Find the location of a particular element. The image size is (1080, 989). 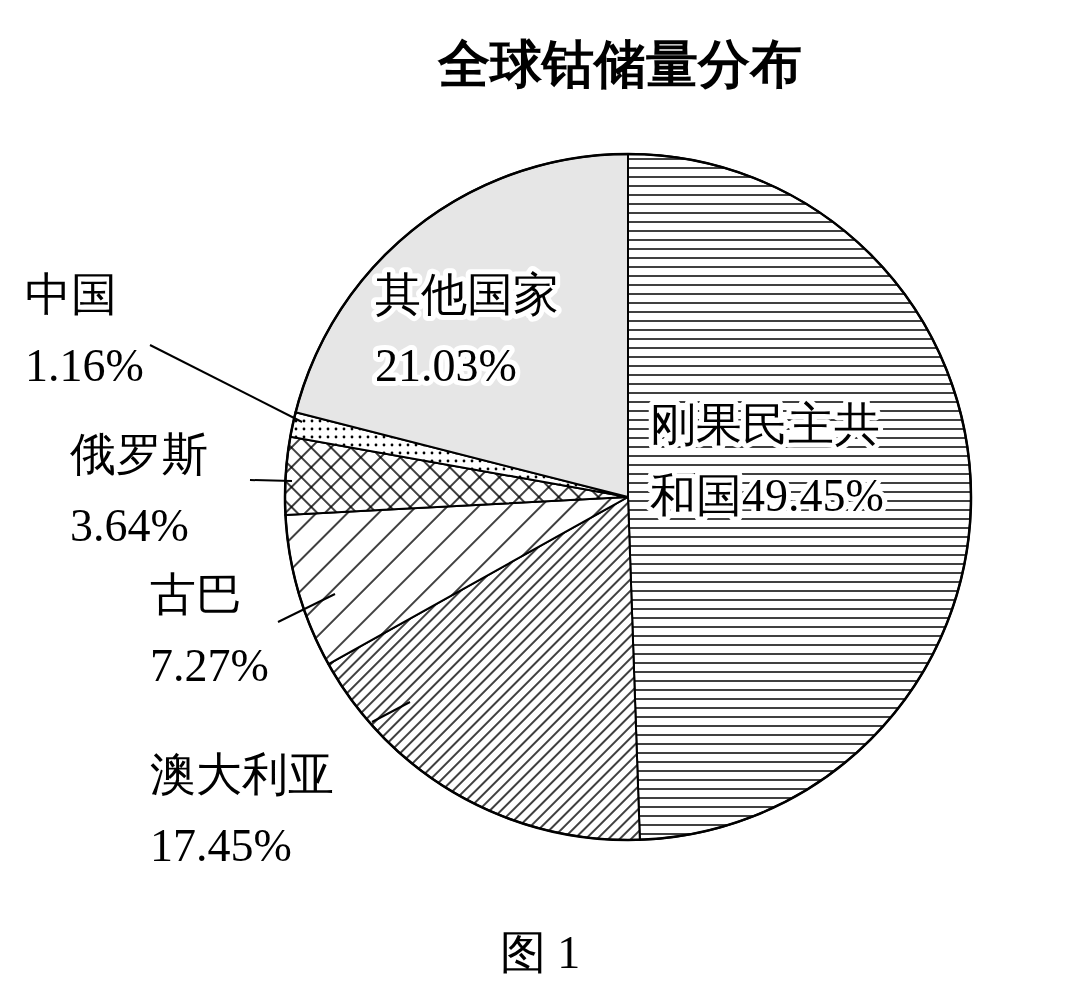

slice-label: 中国 is located at coordinates (71, 294).